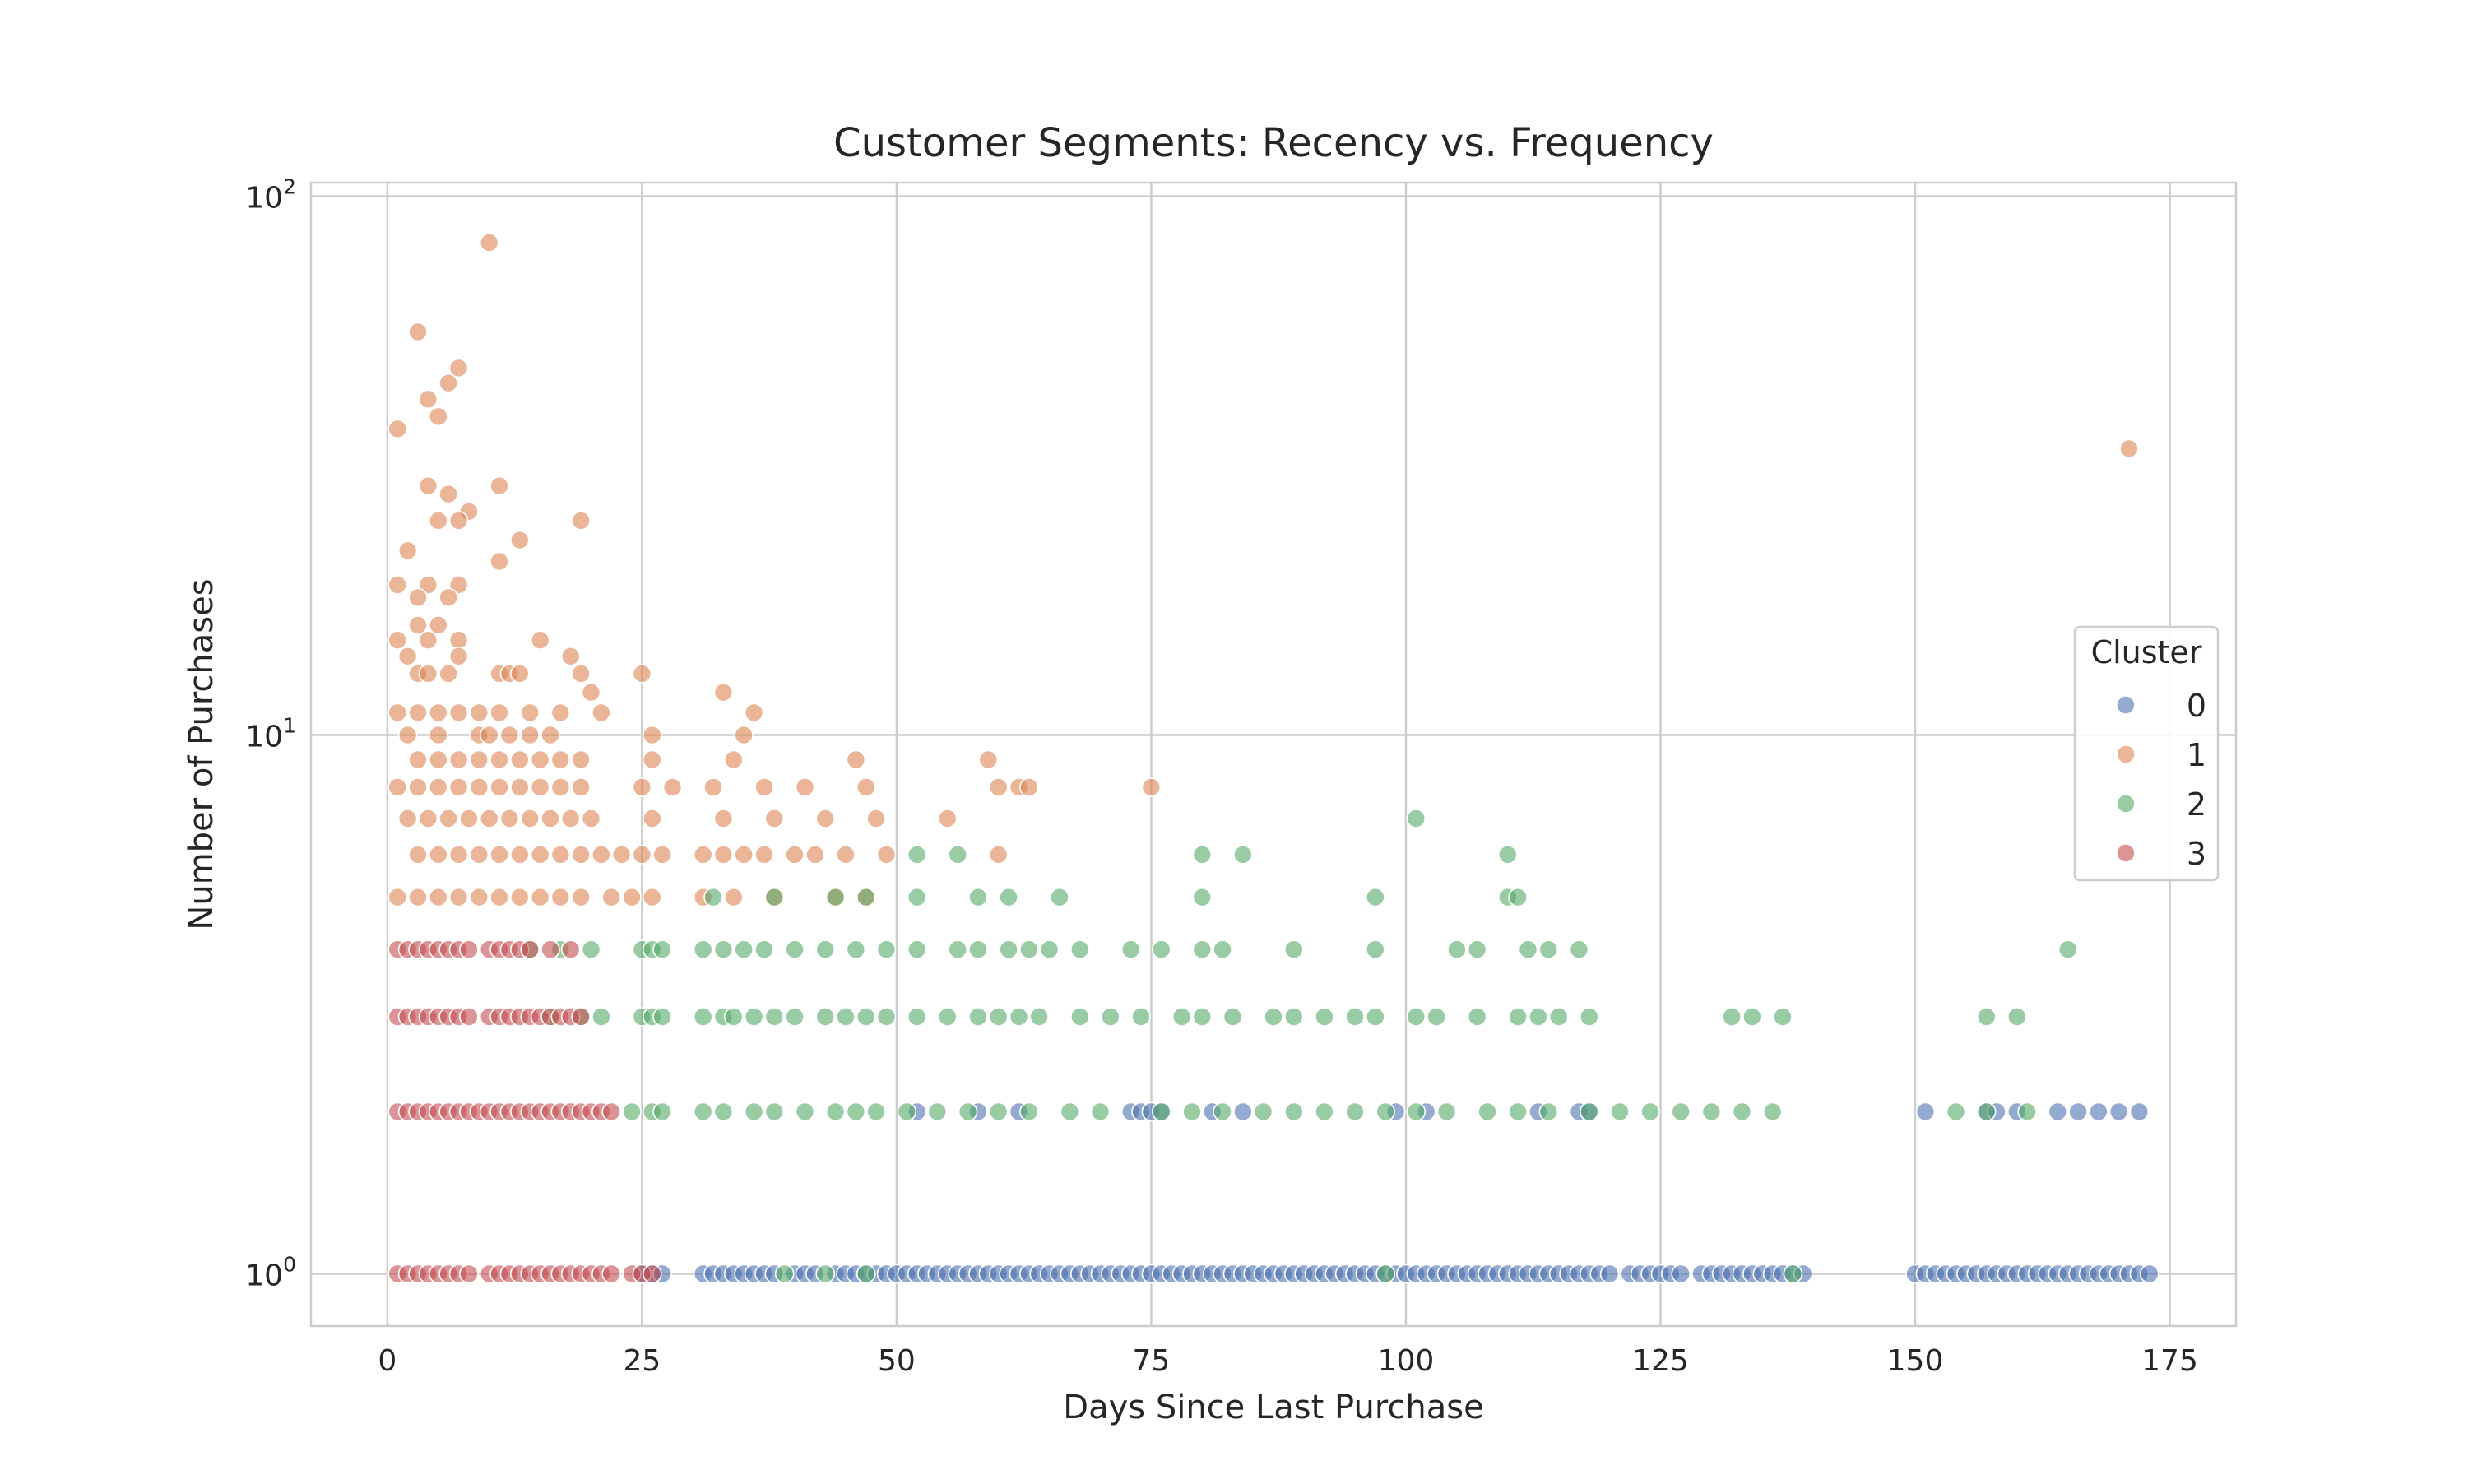 This screenshot has width=2468, height=1484. Describe the element at coordinates (387, 1361) in the screenshot. I see `x-tick-label: 0` at that location.